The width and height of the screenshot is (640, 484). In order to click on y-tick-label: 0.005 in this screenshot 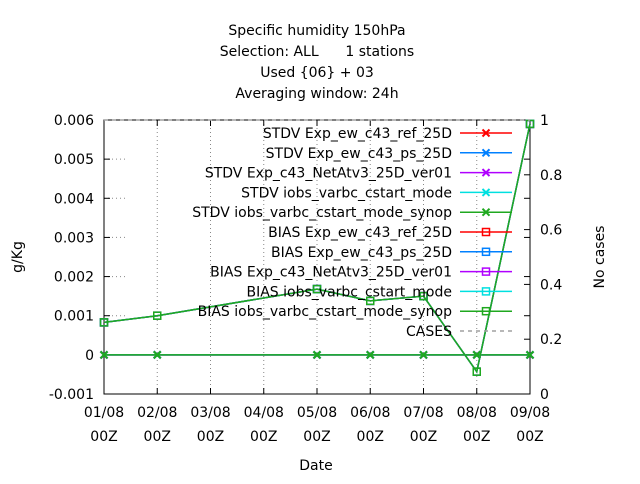, I will do `click(74, 160)`.